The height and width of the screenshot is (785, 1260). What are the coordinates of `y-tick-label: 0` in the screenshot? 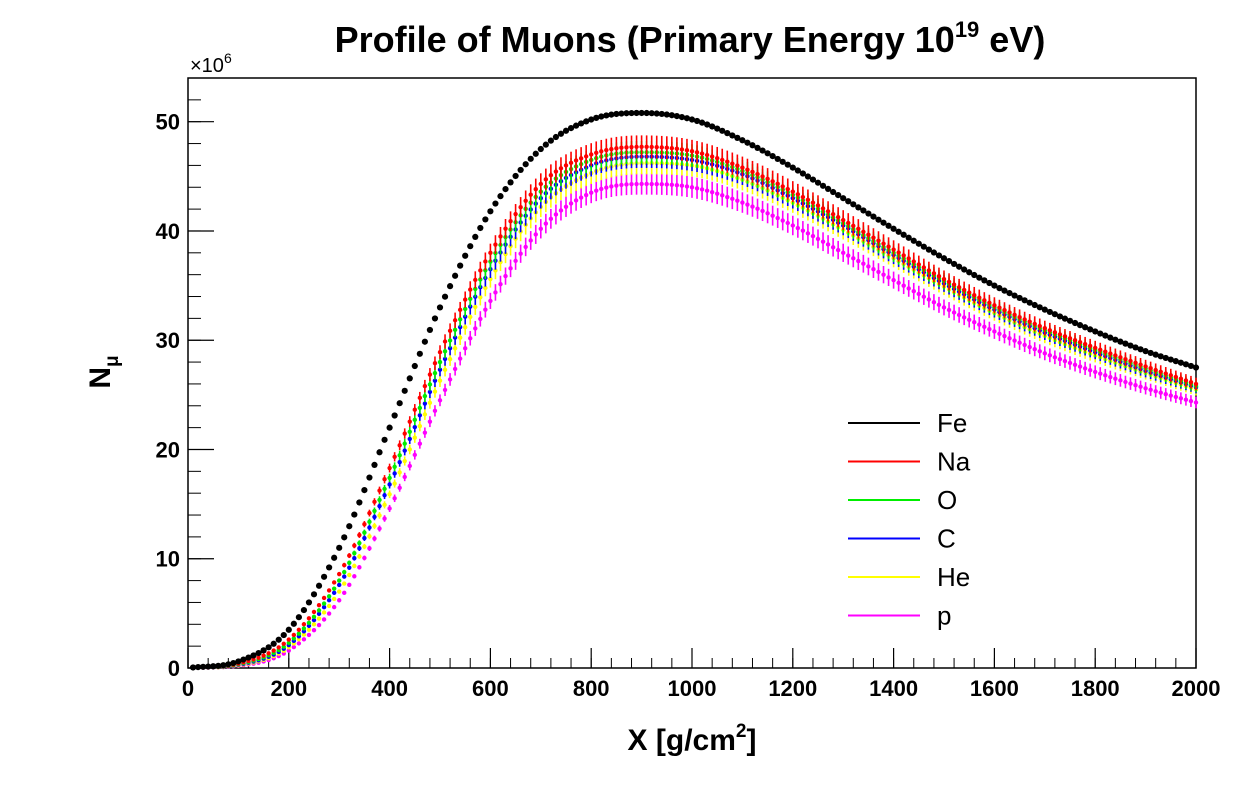 It's located at (174, 668).